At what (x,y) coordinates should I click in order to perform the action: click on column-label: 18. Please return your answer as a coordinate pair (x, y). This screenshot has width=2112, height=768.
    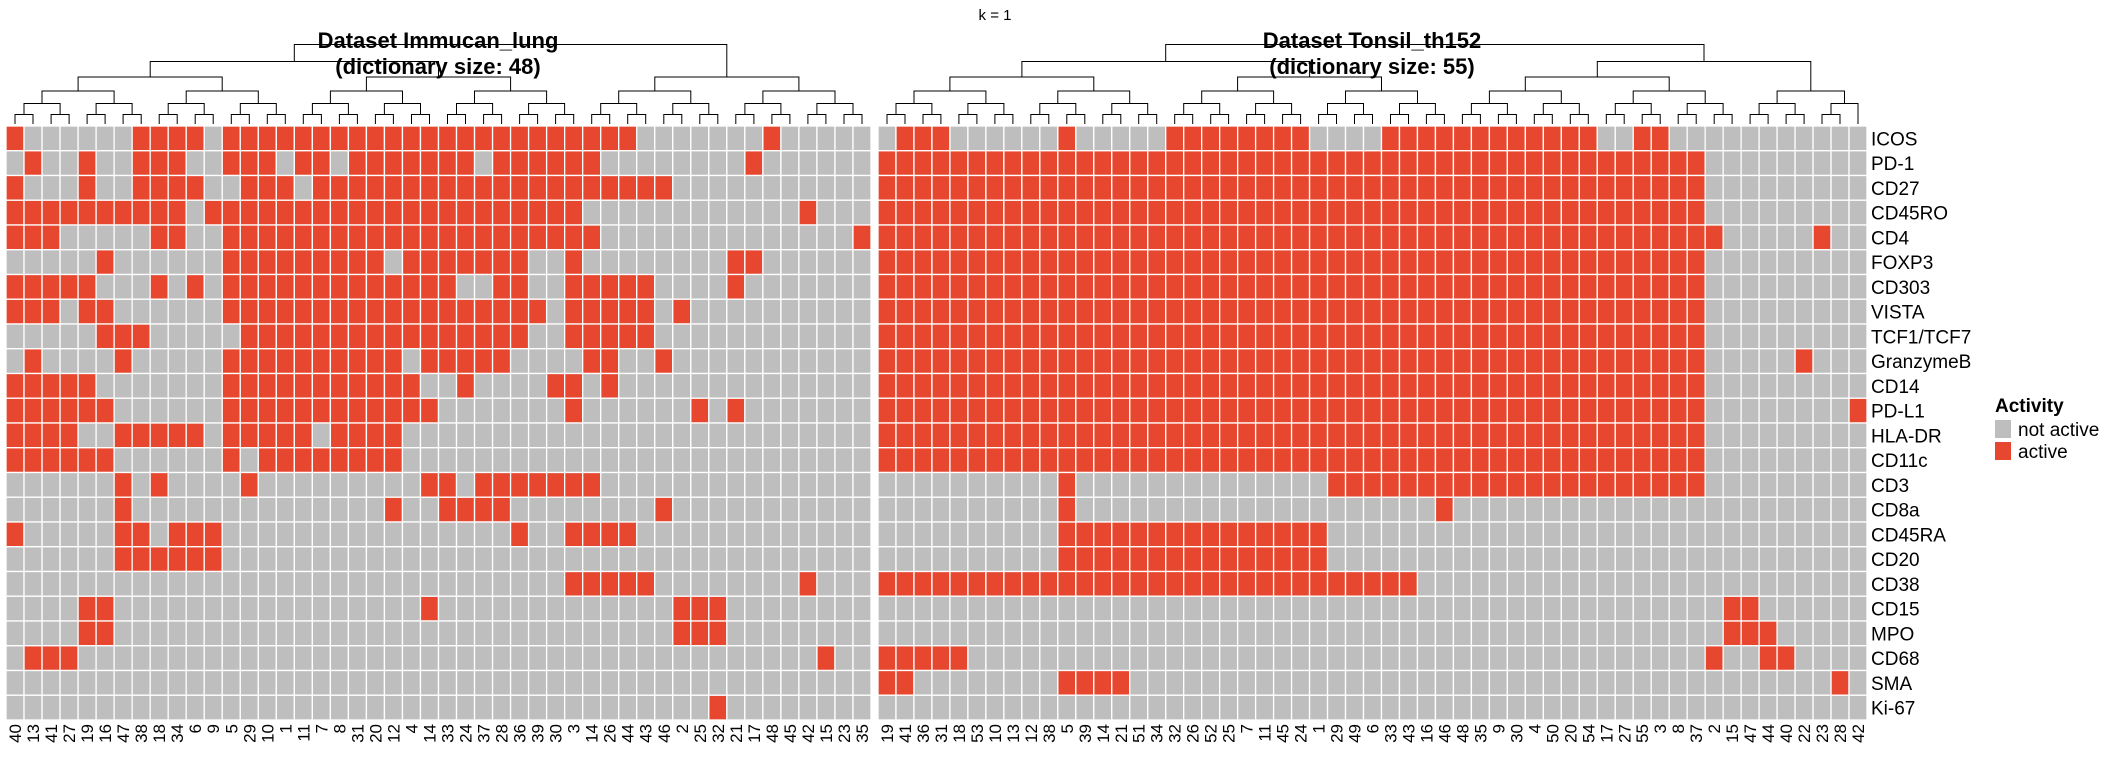
    Looking at the image, I should click on (959, 733).